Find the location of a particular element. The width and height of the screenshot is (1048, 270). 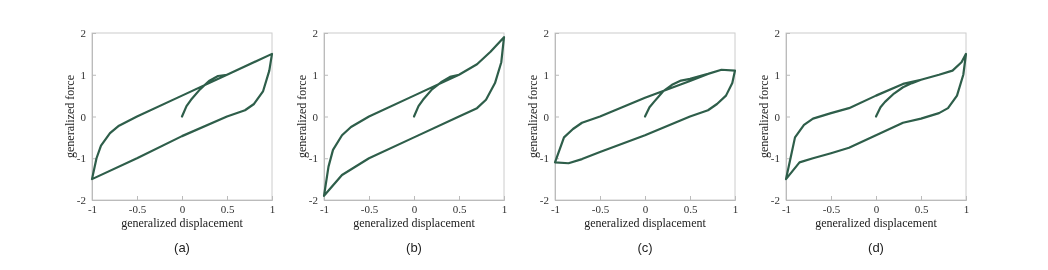

text: (c) is located at coordinates (645, 247).